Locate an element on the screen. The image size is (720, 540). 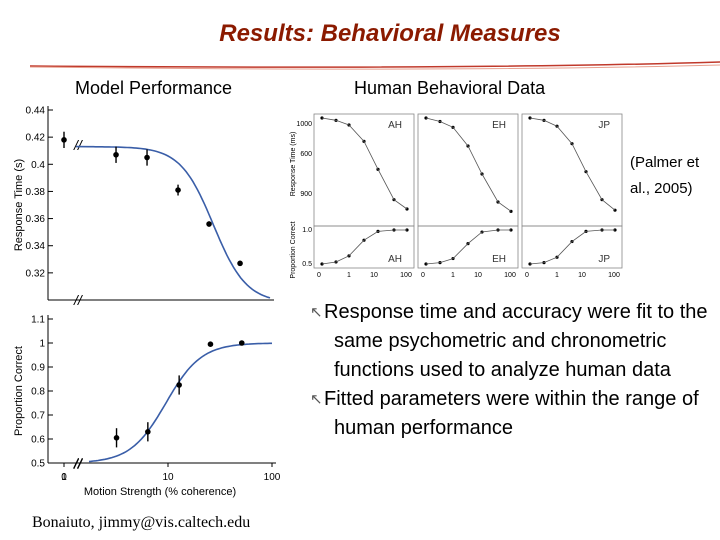
x-axis-label: Motion Strength (% coherence) is located at coordinates (160, 492).